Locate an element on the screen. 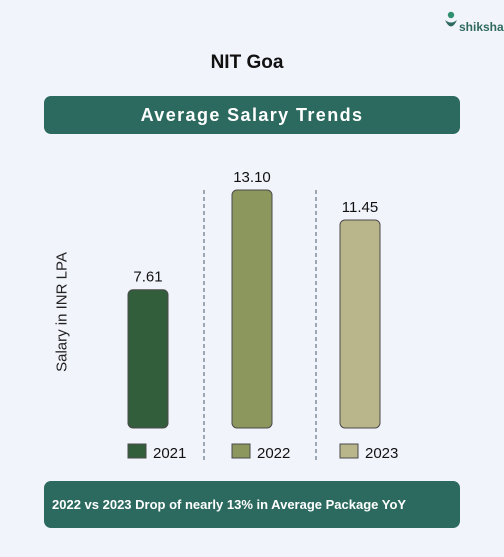  shiksha-logo-icon is located at coordinates (451, 19).